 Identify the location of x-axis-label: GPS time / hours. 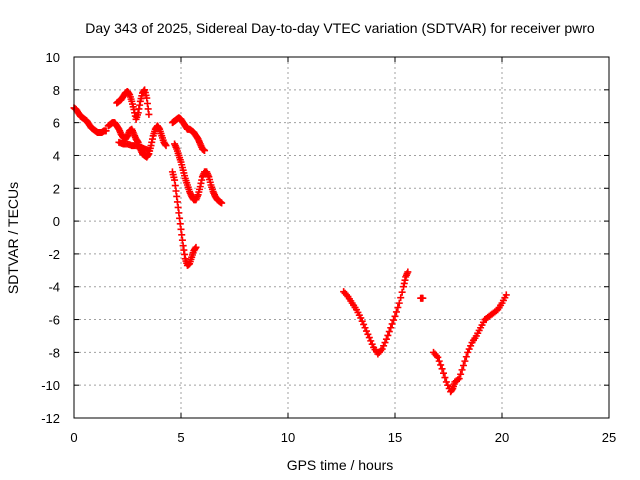
(340, 465).